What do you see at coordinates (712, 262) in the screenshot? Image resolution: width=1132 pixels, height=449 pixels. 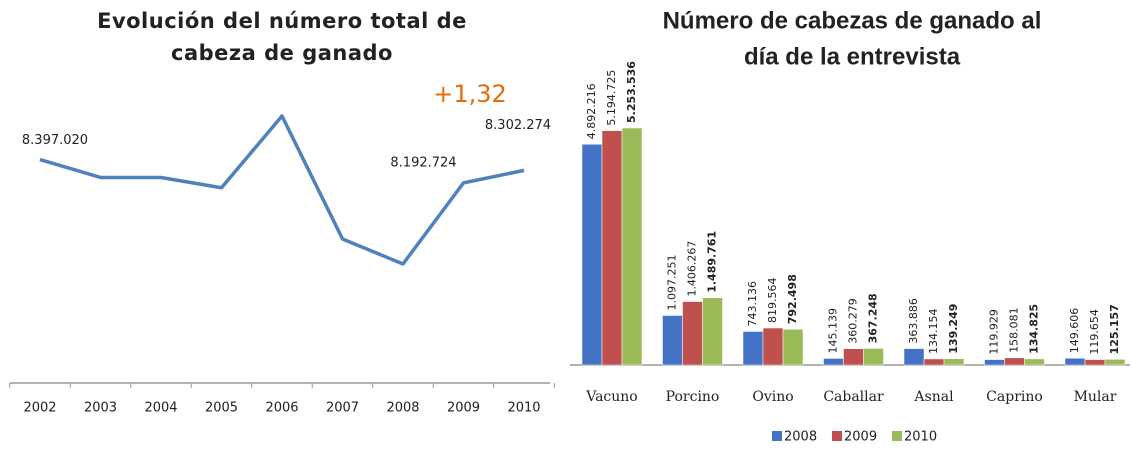 I see `value-label: 1.489.761` at bounding box center [712, 262].